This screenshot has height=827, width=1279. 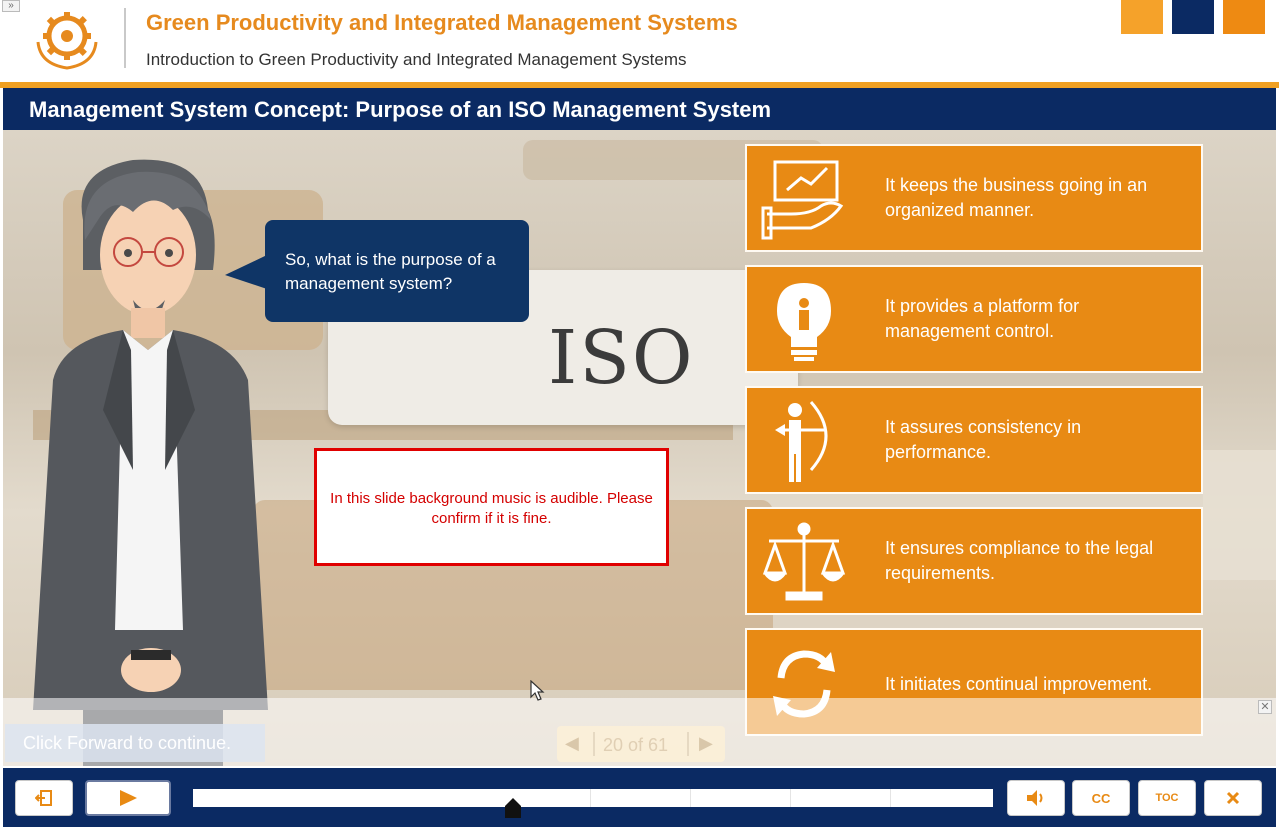 I want to click on closed-captions-button: CC, so click(x=1101, y=798).